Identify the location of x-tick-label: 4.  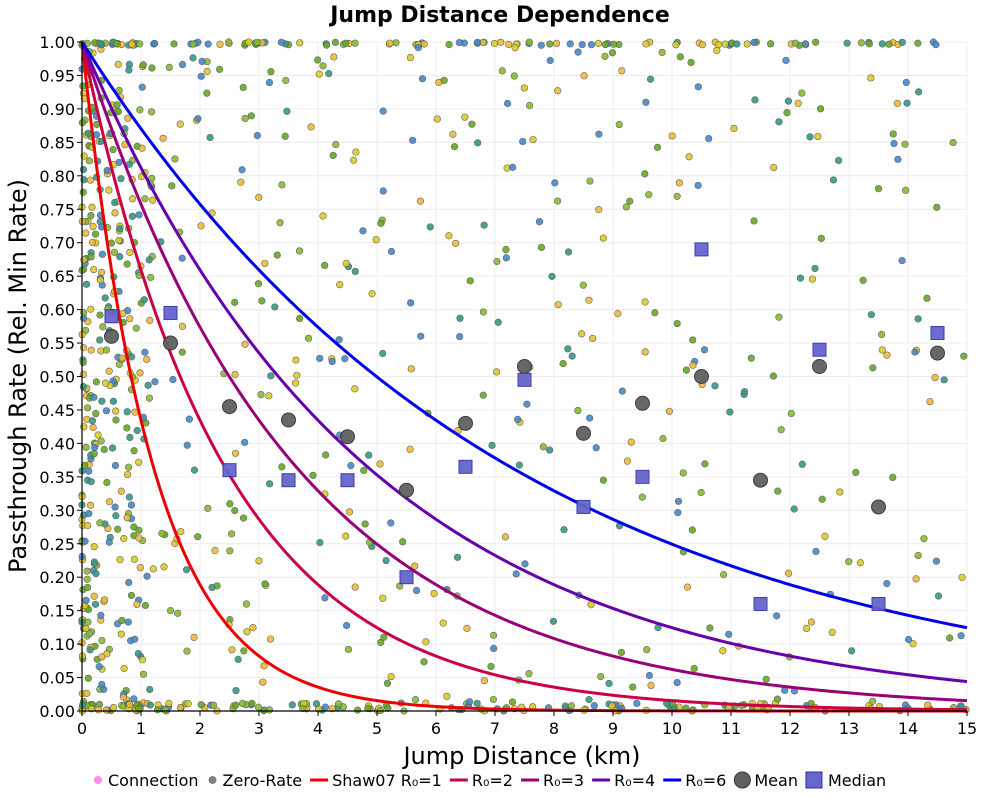
(318, 728).